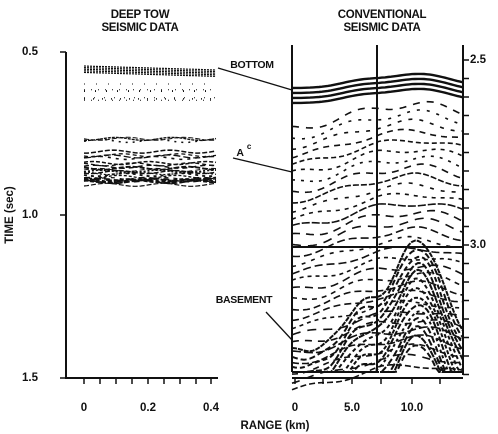 The width and height of the screenshot is (498, 434). What do you see at coordinates (30, 52) in the screenshot?
I see `y-tick-label: 0.5` at bounding box center [30, 52].